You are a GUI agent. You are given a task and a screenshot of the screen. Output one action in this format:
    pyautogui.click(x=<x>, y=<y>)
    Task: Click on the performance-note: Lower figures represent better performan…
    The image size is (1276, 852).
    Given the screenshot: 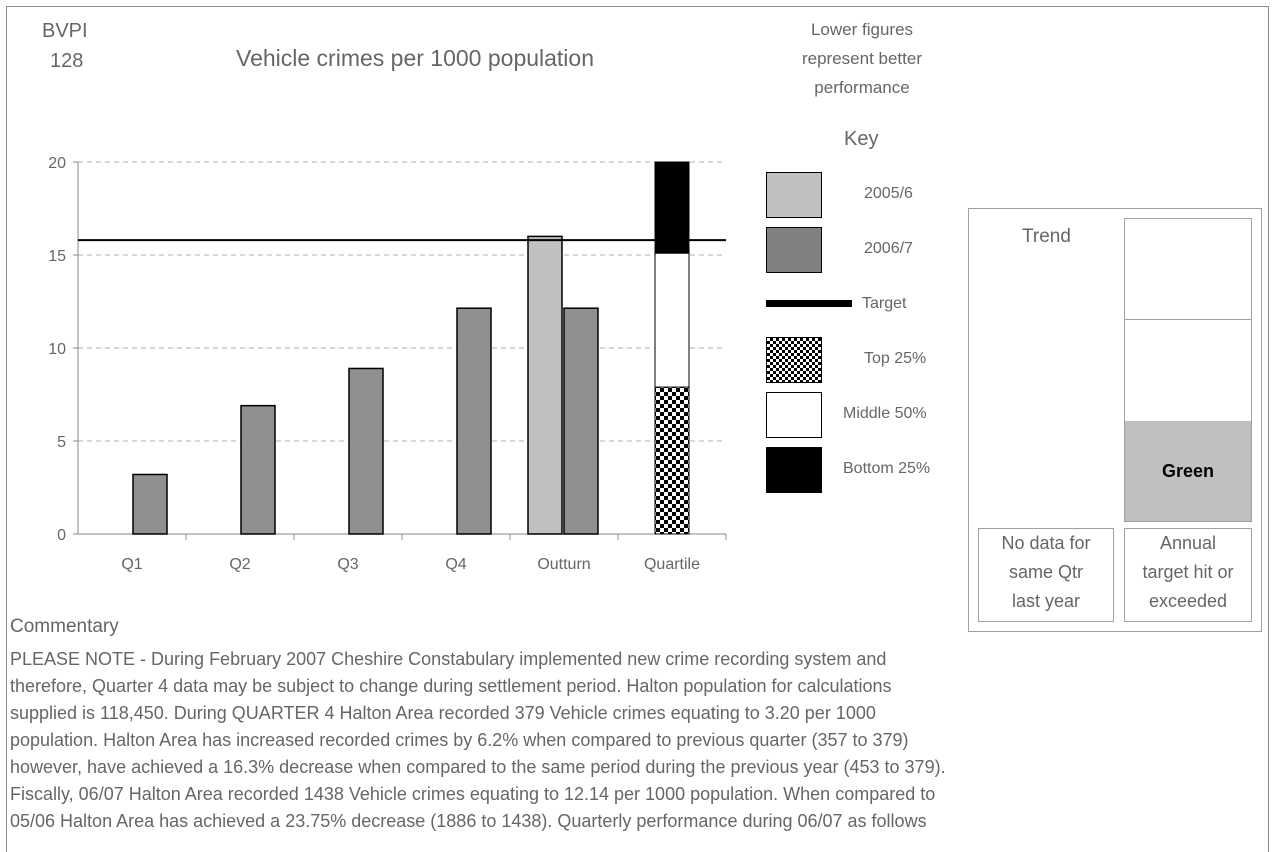 What is the action you would take?
    pyautogui.click(x=862, y=58)
    